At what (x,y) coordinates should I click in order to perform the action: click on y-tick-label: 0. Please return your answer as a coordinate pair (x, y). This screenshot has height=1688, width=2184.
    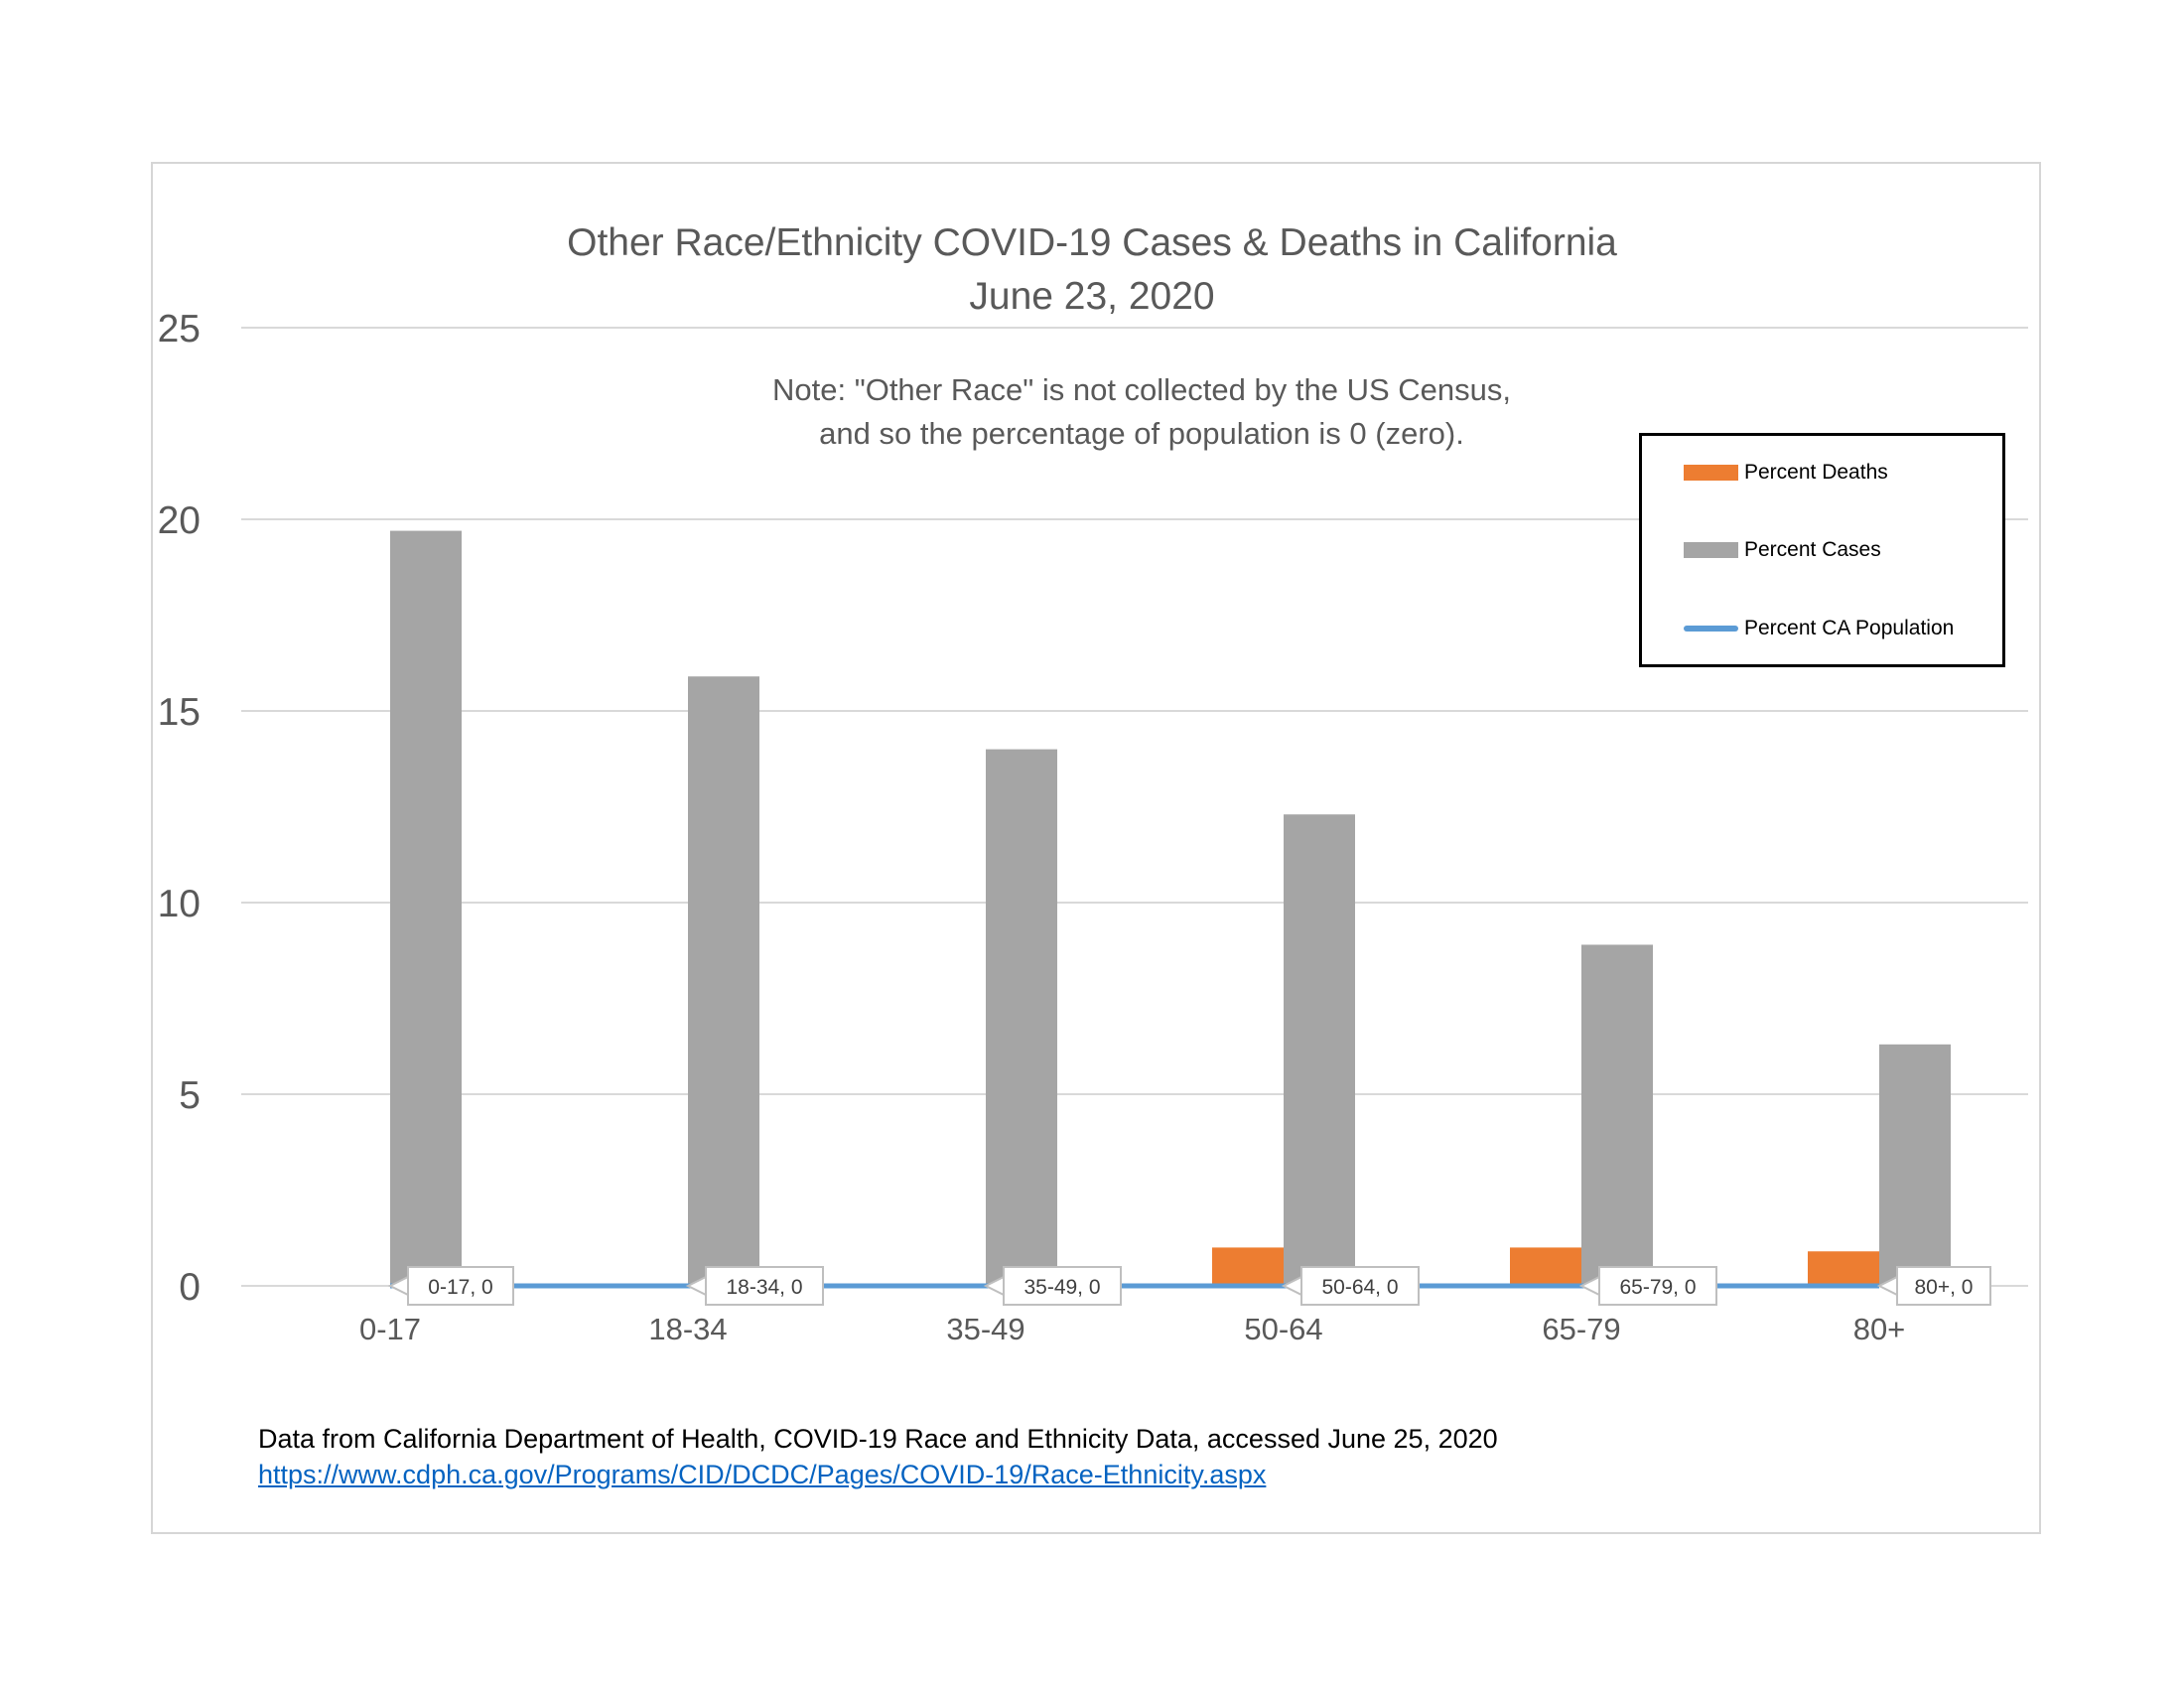
    Looking at the image, I should click on (190, 1287).